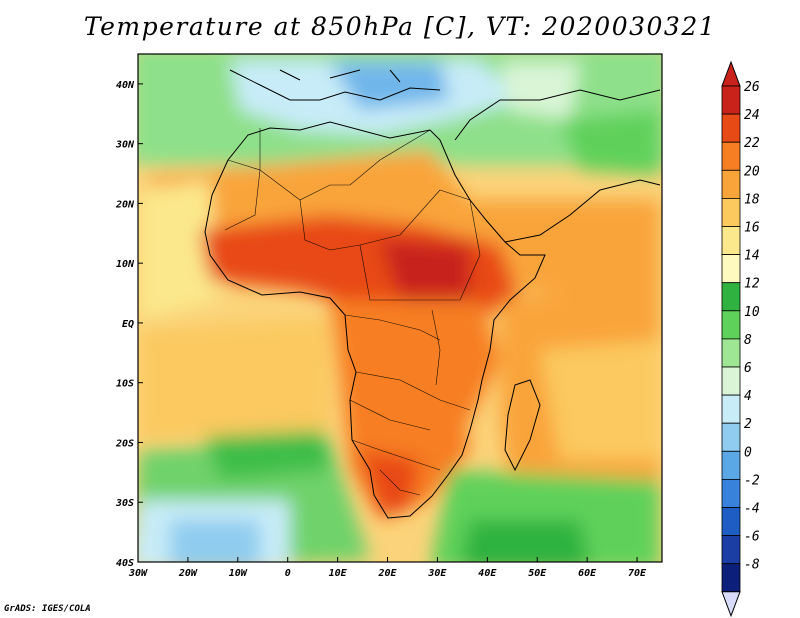  Describe the element at coordinates (487, 573) in the screenshot. I see `lon-tick-label: 40E` at that location.